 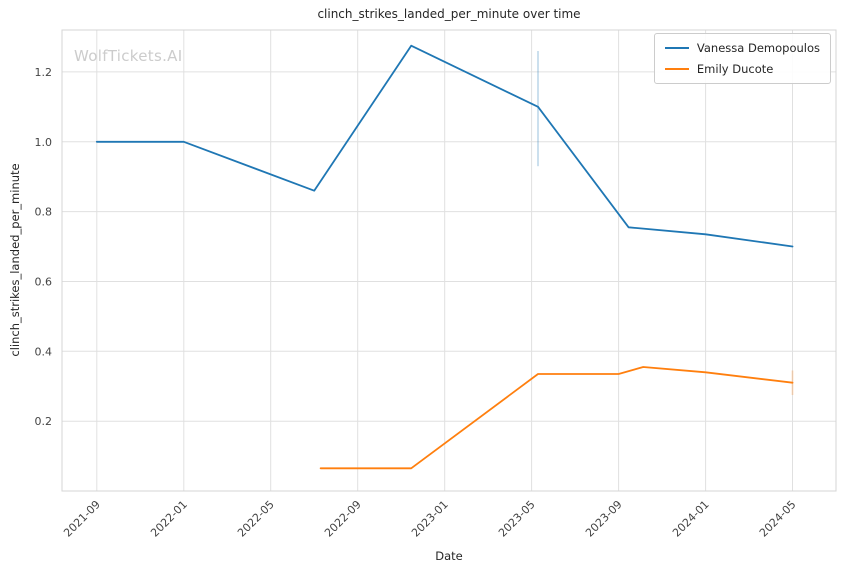 What do you see at coordinates (449, 556) in the screenshot?
I see `x-axis-label: Date` at bounding box center [449, 556].